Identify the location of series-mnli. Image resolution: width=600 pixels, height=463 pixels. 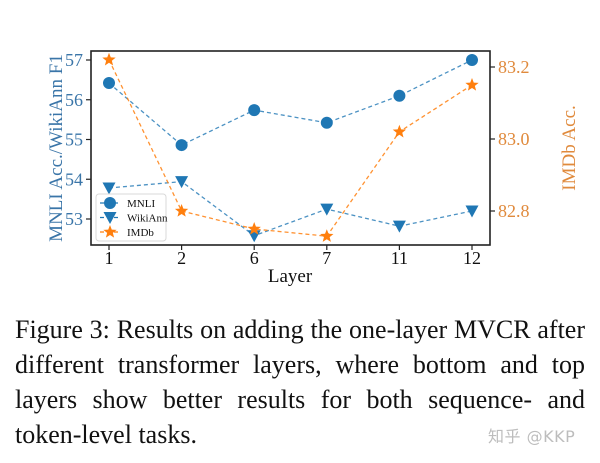
(290, 103).